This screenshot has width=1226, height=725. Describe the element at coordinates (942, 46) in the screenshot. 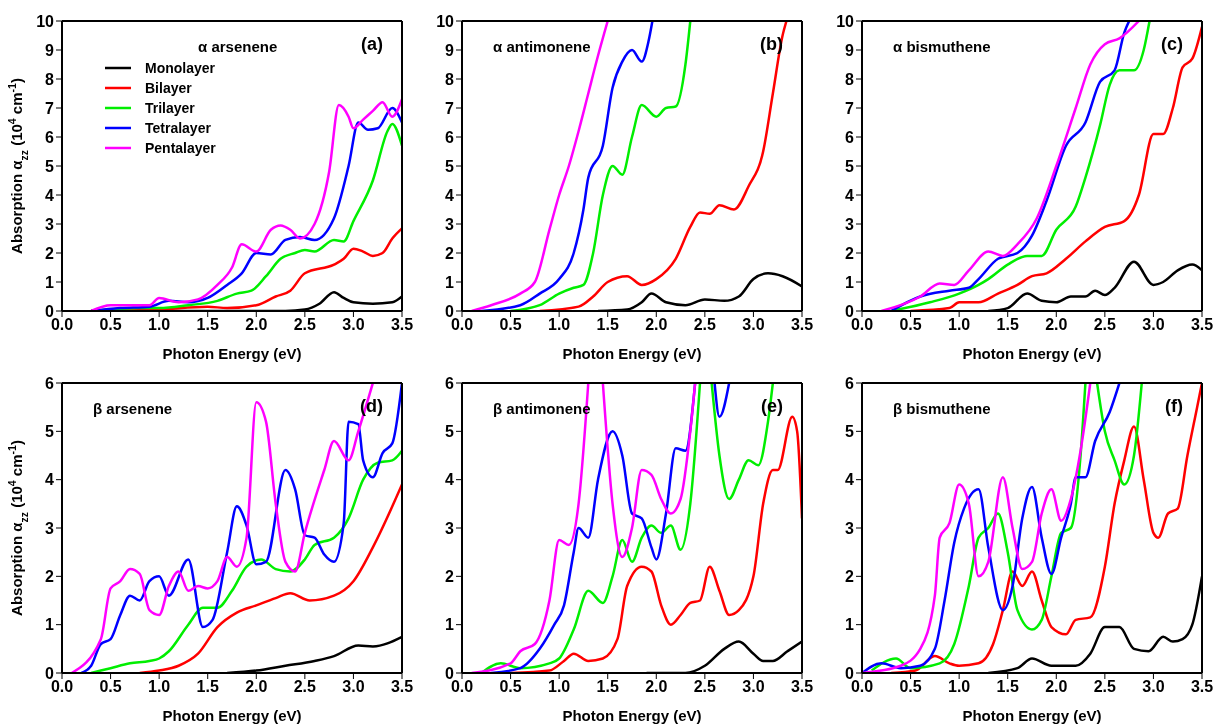

I see `annotation: α bismuthene` at that location.